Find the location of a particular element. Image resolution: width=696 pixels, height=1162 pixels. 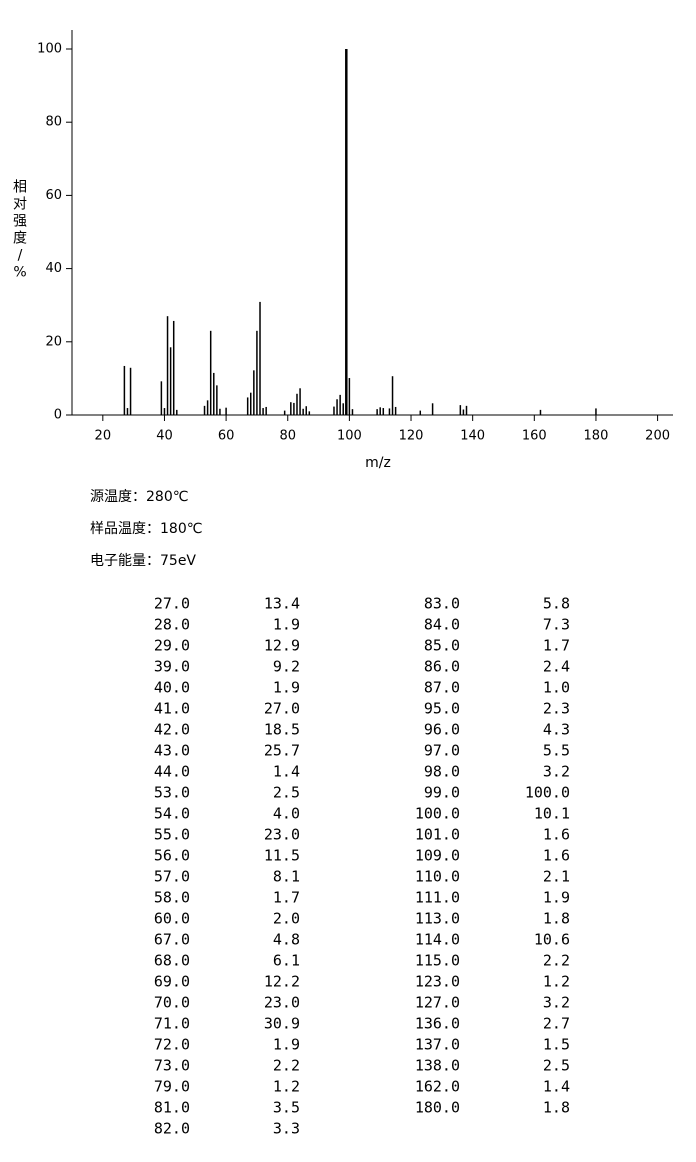

intensity-cell: 4.8 is located at coordinates (286, 940).